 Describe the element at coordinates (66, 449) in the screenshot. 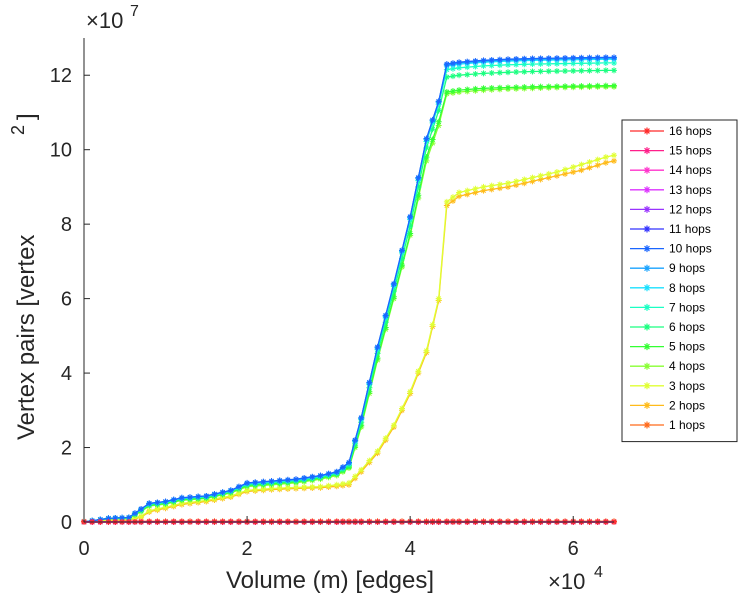

I see `y-tick-label: 2` at that location.